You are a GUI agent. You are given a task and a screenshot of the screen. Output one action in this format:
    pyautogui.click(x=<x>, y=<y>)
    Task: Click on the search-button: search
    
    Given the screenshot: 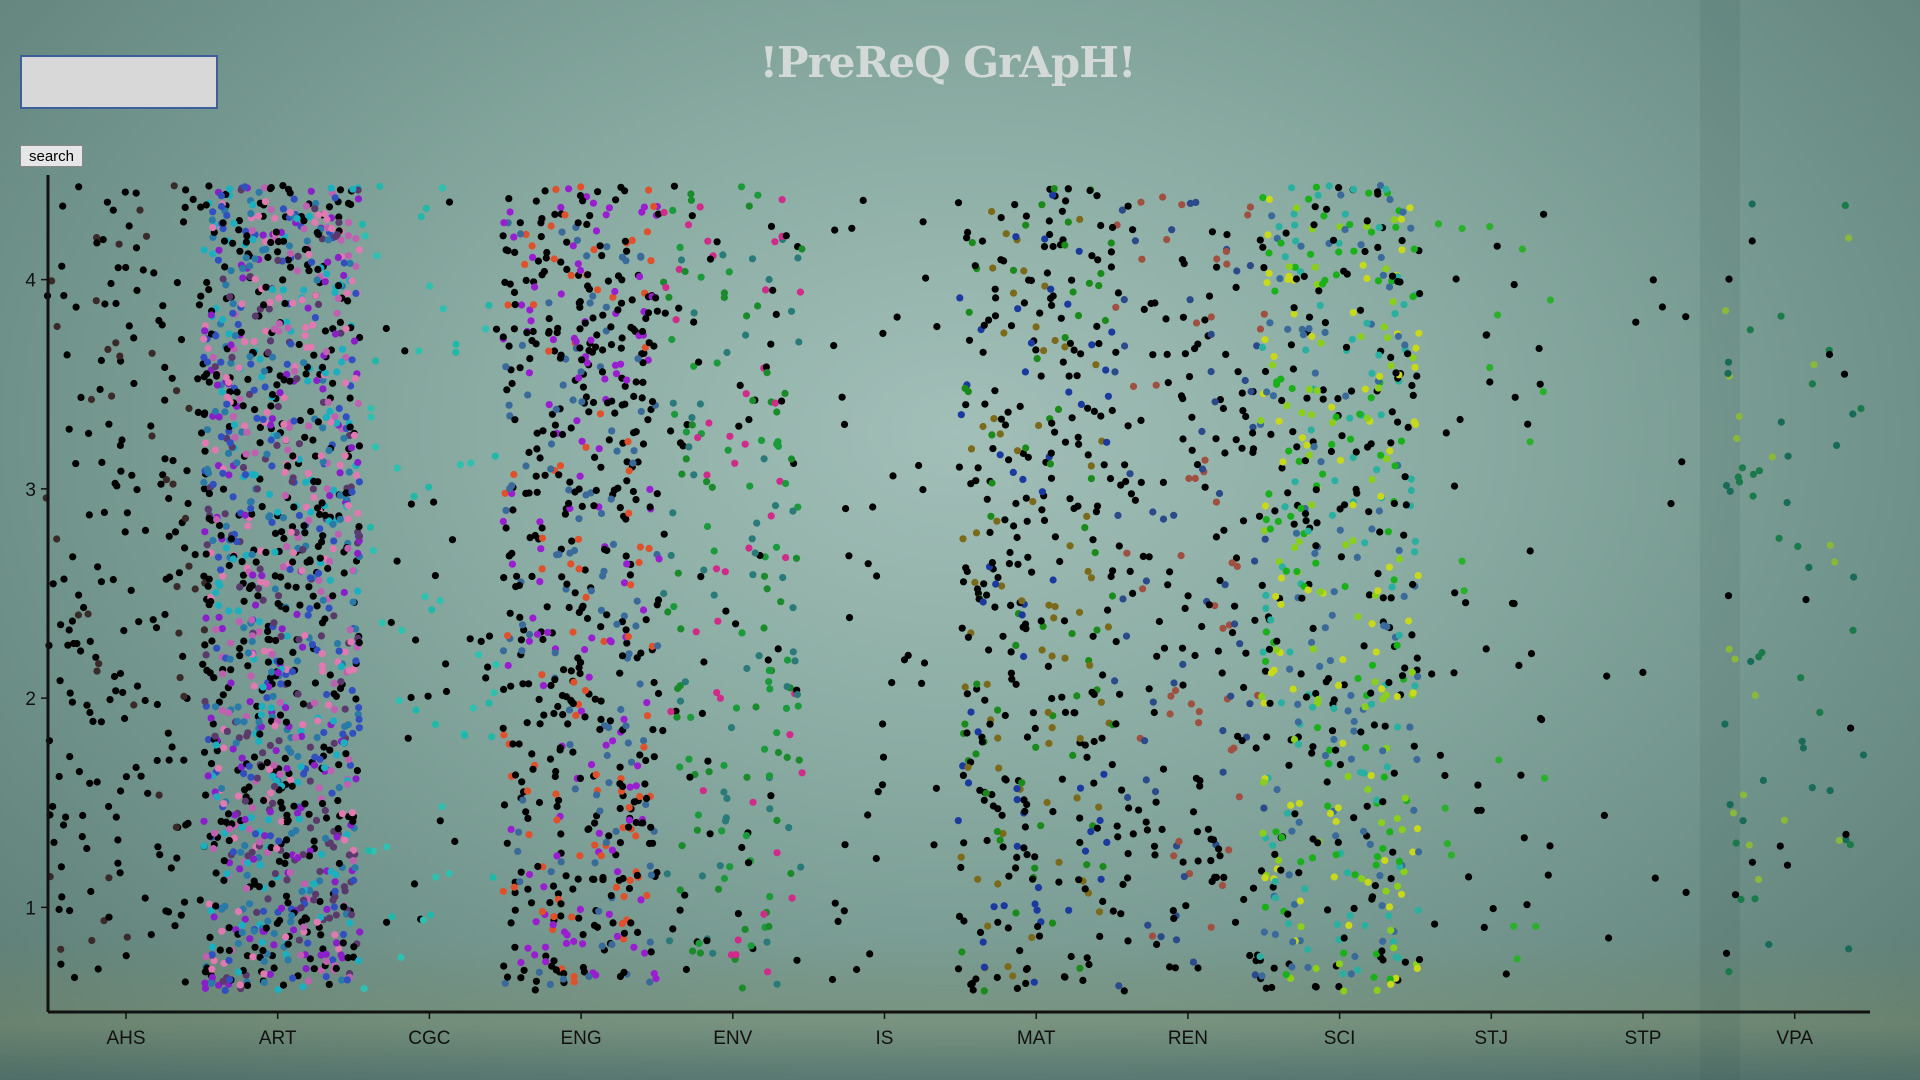 What is the action you would take?
    pyautogui.click(x=51, y=156)
    